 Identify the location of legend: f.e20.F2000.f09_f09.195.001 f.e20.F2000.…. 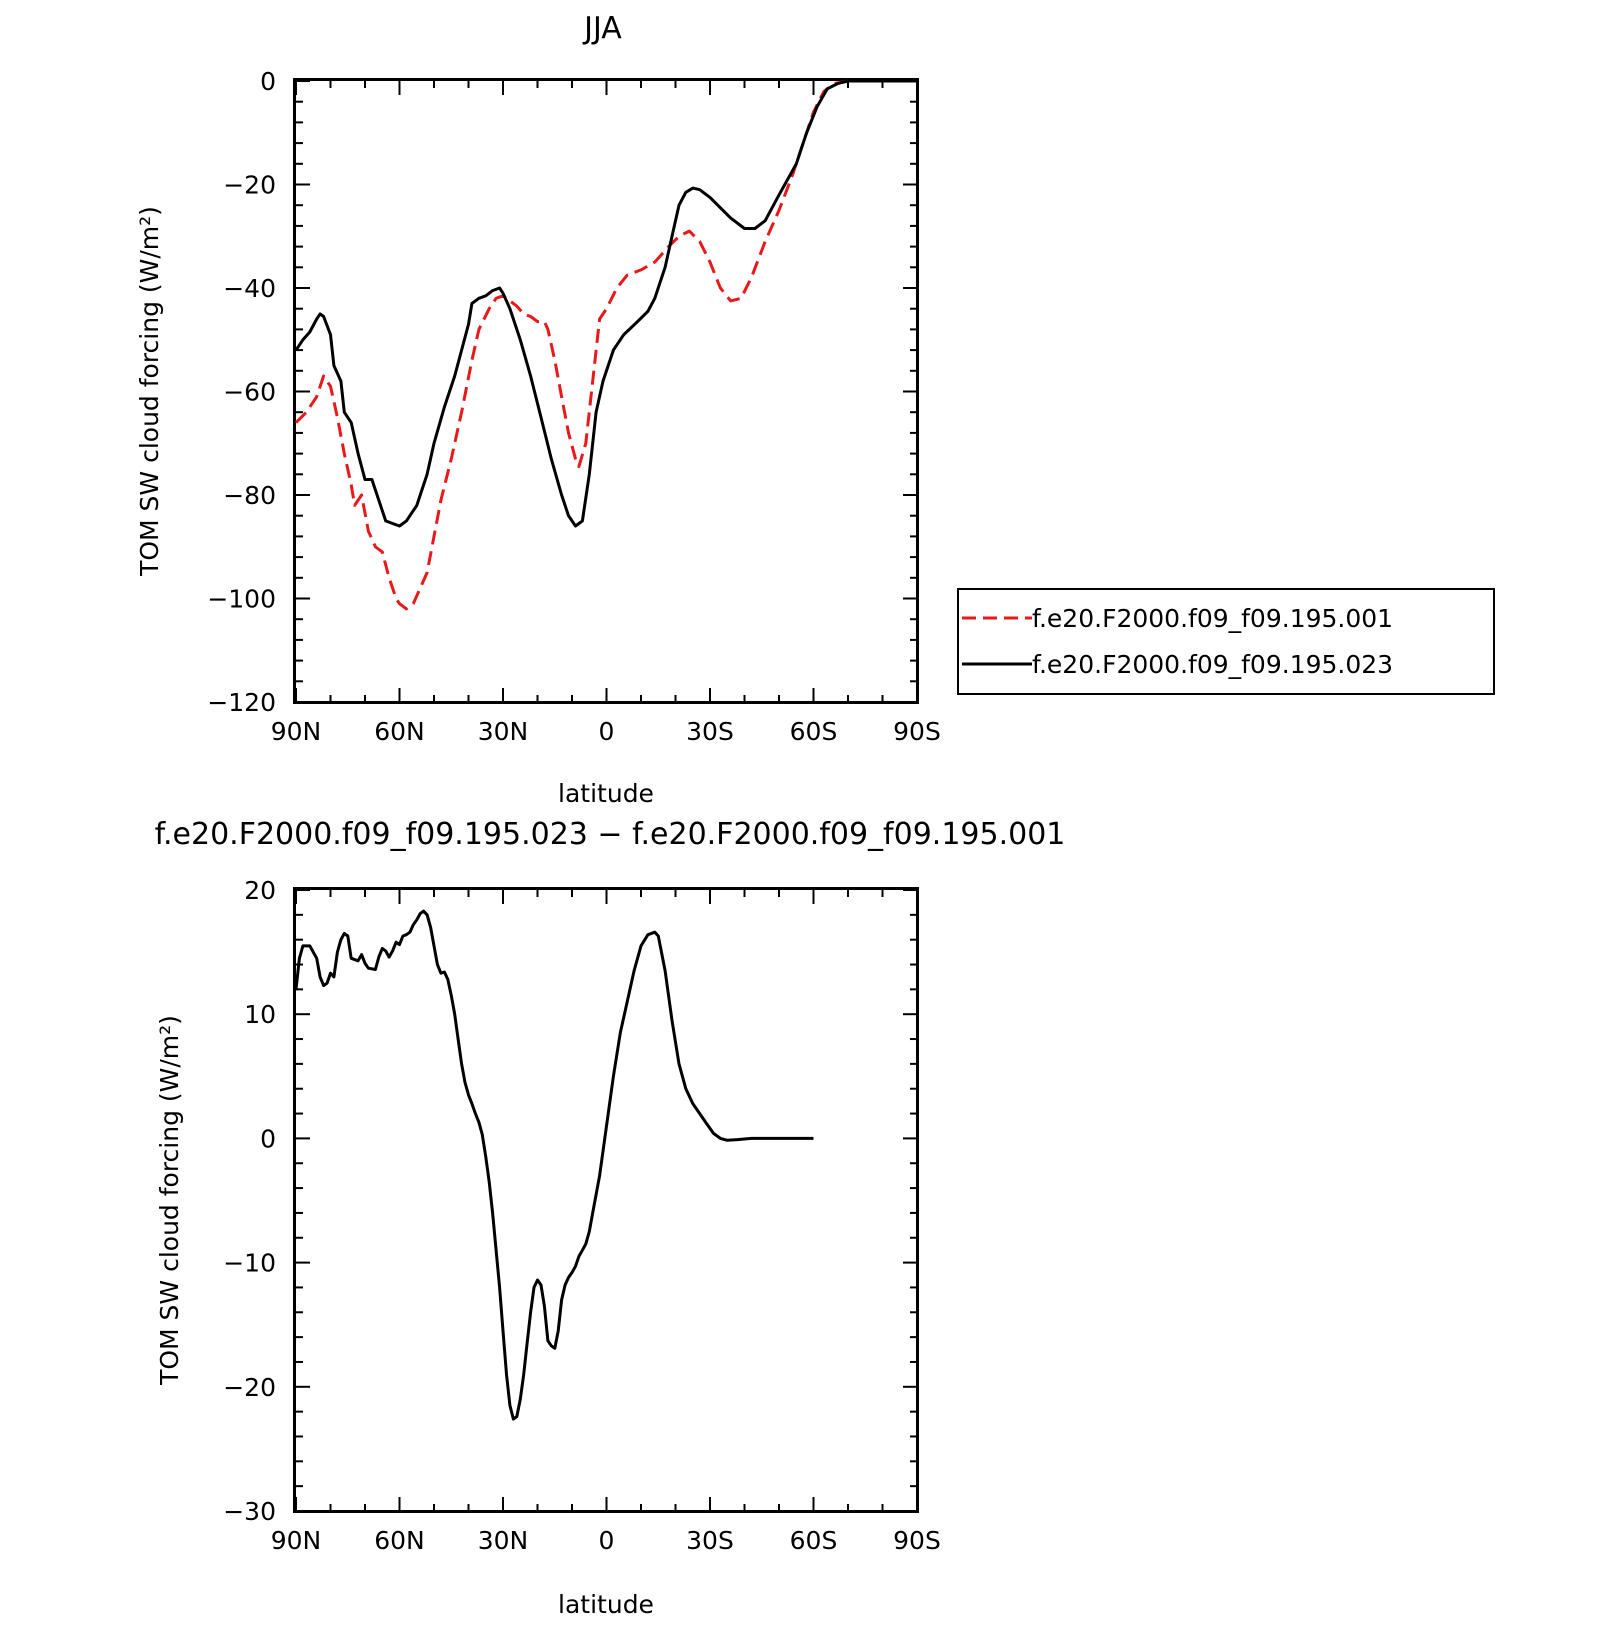
(1226, 641).